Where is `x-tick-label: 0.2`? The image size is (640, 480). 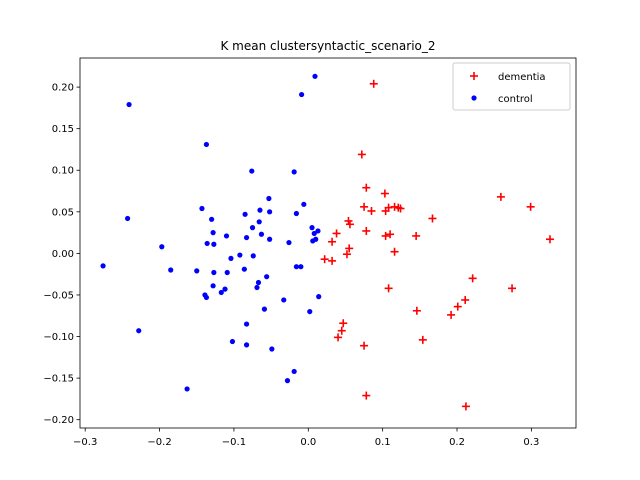 x-tick-label: 0.2 is located at coordinates (457, 442).